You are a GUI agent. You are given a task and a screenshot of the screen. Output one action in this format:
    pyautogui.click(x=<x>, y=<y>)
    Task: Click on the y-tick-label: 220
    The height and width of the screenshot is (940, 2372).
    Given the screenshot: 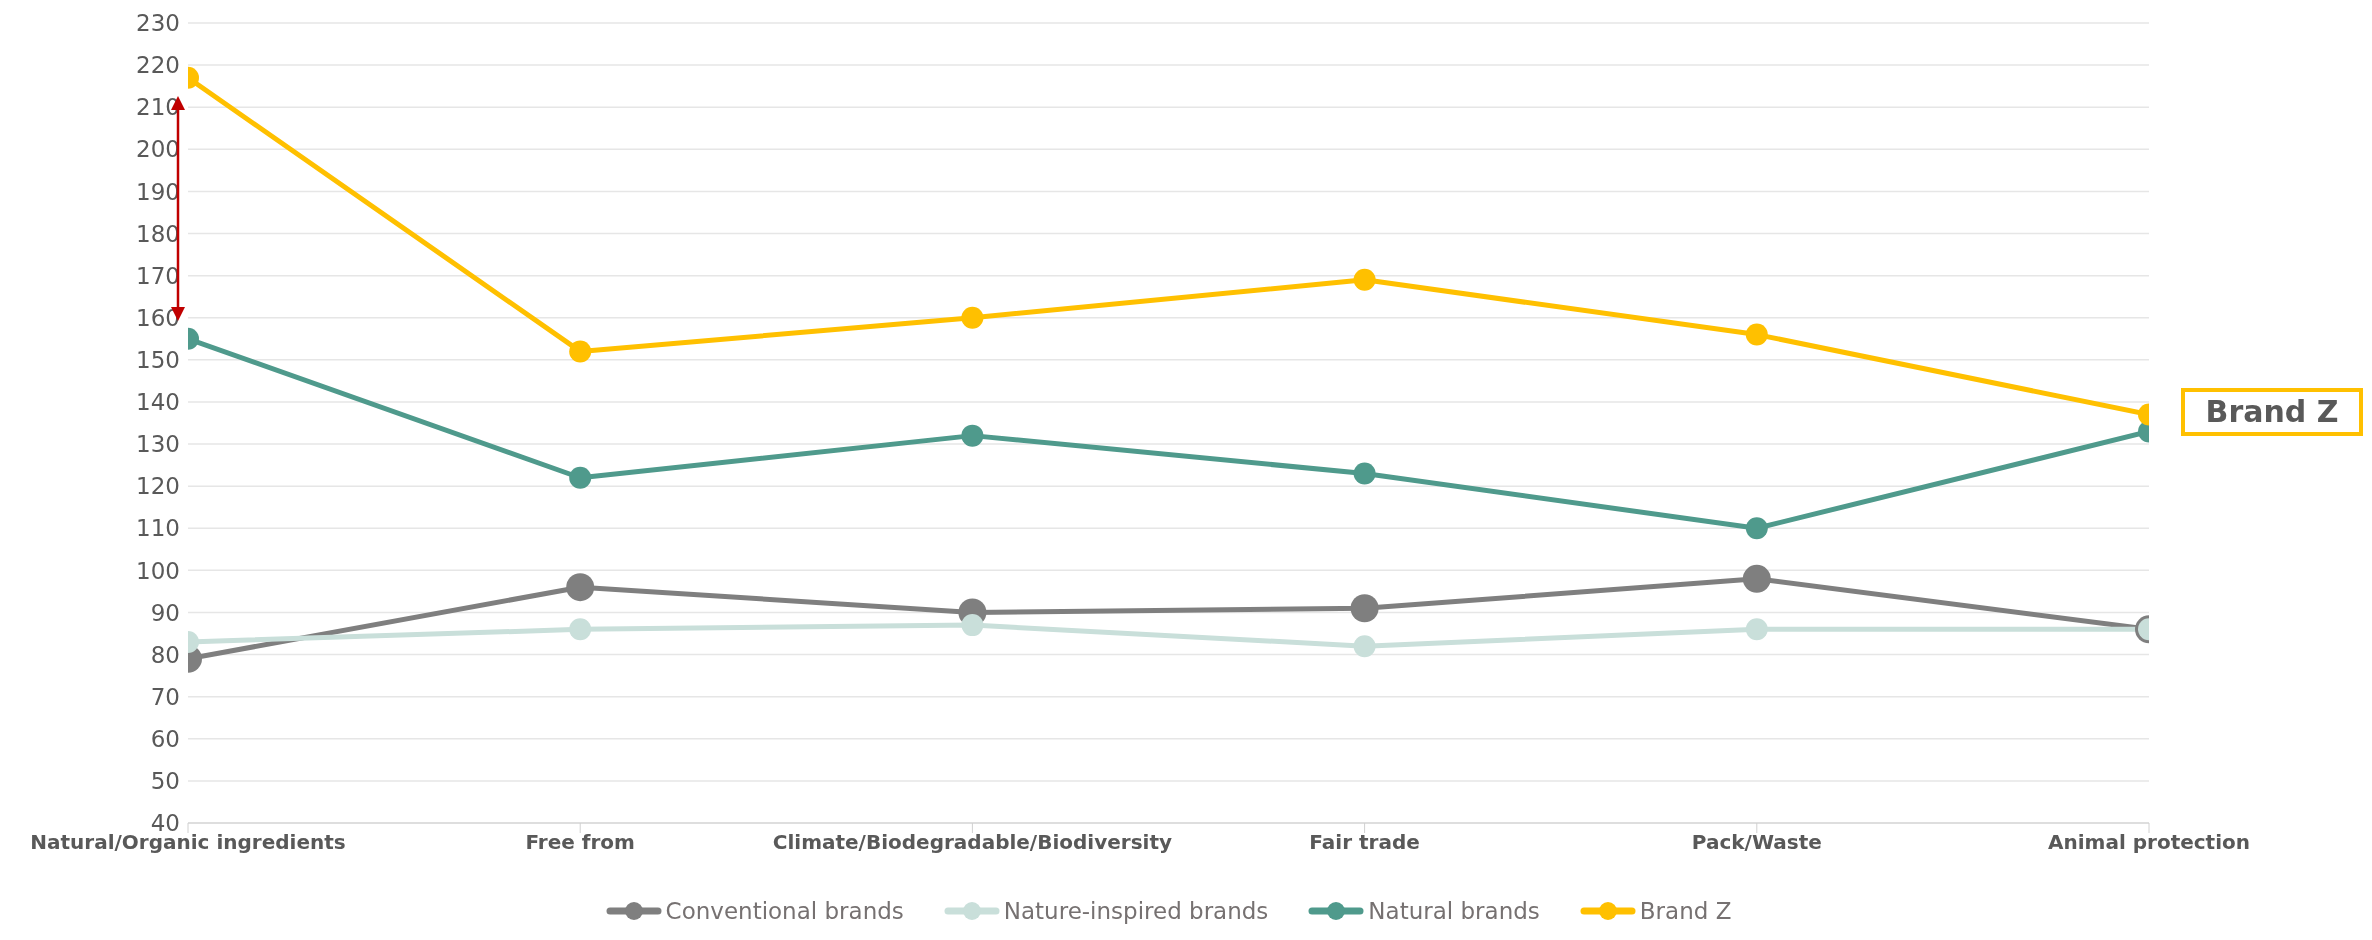 What is the action you would take?
    pyautogui.click(x=158, y=65)
    